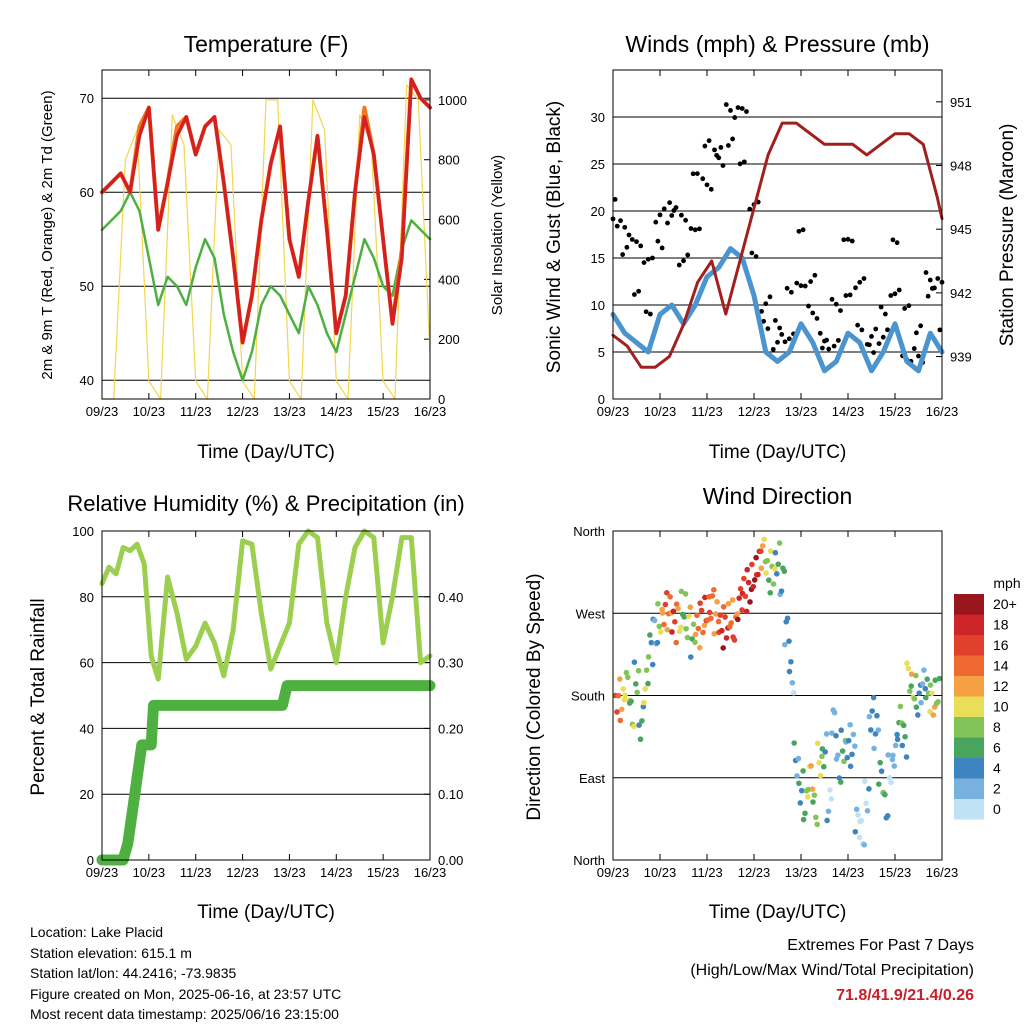 Image resolution: width=1024 pixels, height=1025 pixels. What do you see at coordinates (102, 411) in the screenshot?
I see `temperature-x-tick-label: 09/23` at bounding box center [102, 411].